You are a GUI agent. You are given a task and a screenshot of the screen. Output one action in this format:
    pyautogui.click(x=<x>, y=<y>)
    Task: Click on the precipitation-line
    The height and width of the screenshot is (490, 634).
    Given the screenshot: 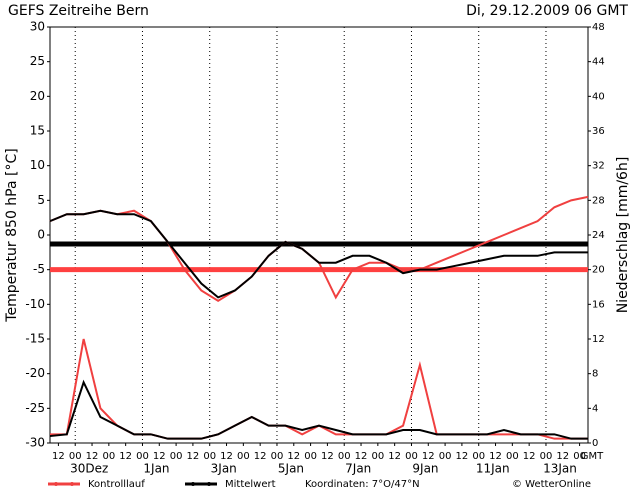 What is the action you would take?
    pyautogui.click(x=318, y=409)
    